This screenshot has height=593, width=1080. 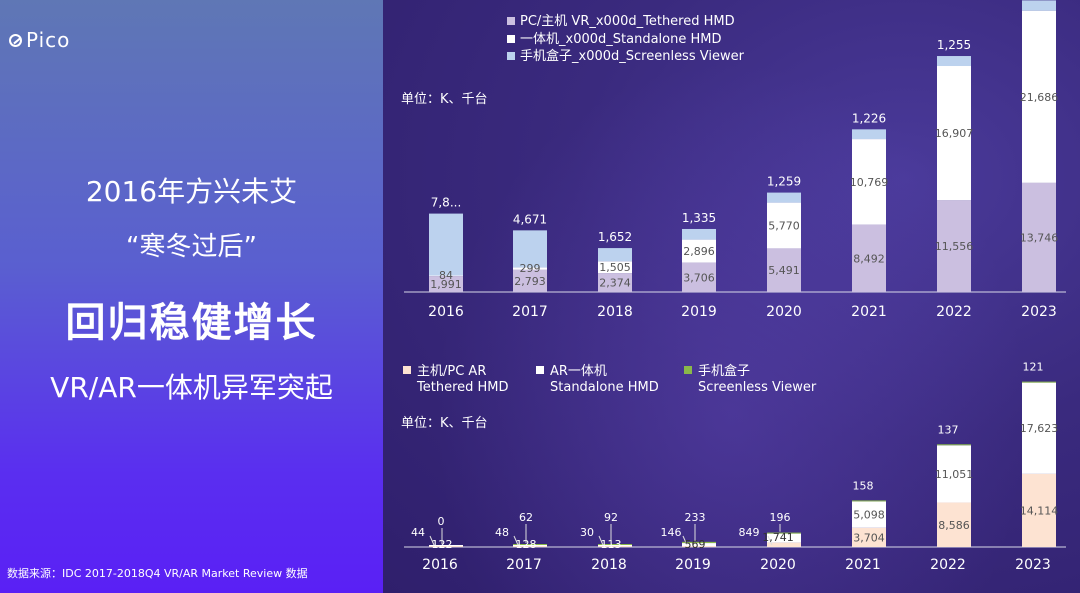 I want to click on data-label-vr-2017-s1: 299, so click(x=530, y=268).